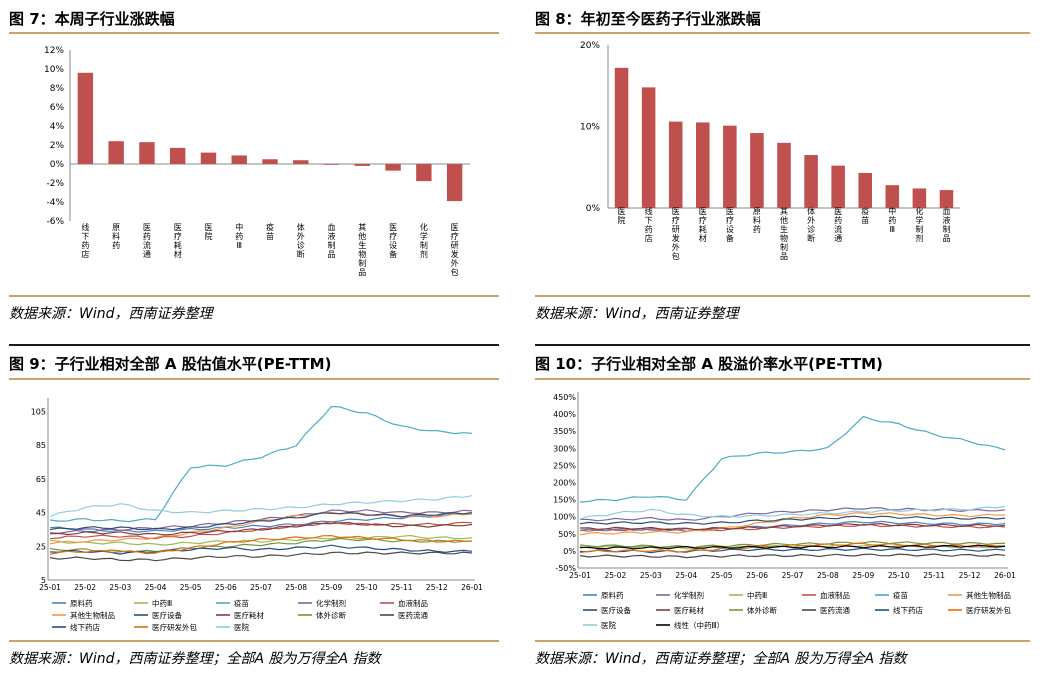 Image resolution: width=1040 pixels, height=677 pixels. What do you see at coordinates (254, 296) in the screenshot?
I see `fig7-bottom-rule` at bounding box center [254, 296].